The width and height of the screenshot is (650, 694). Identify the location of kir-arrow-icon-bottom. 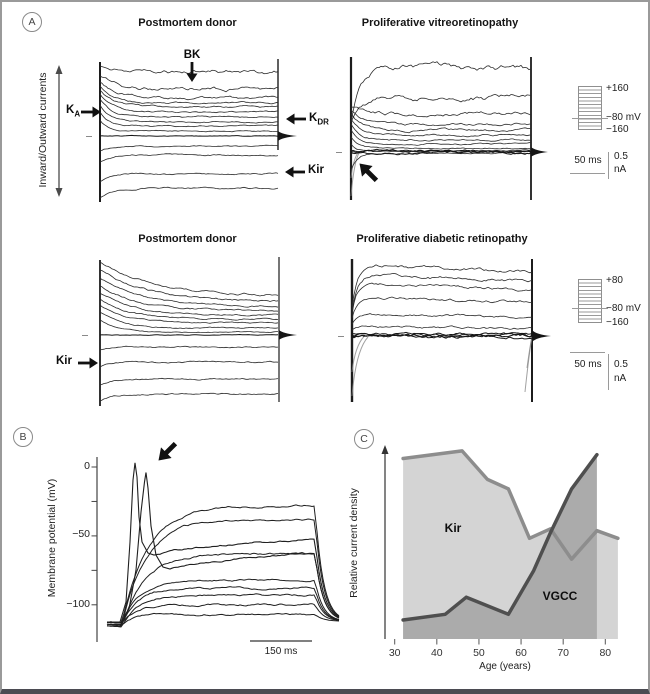
(88, 363).